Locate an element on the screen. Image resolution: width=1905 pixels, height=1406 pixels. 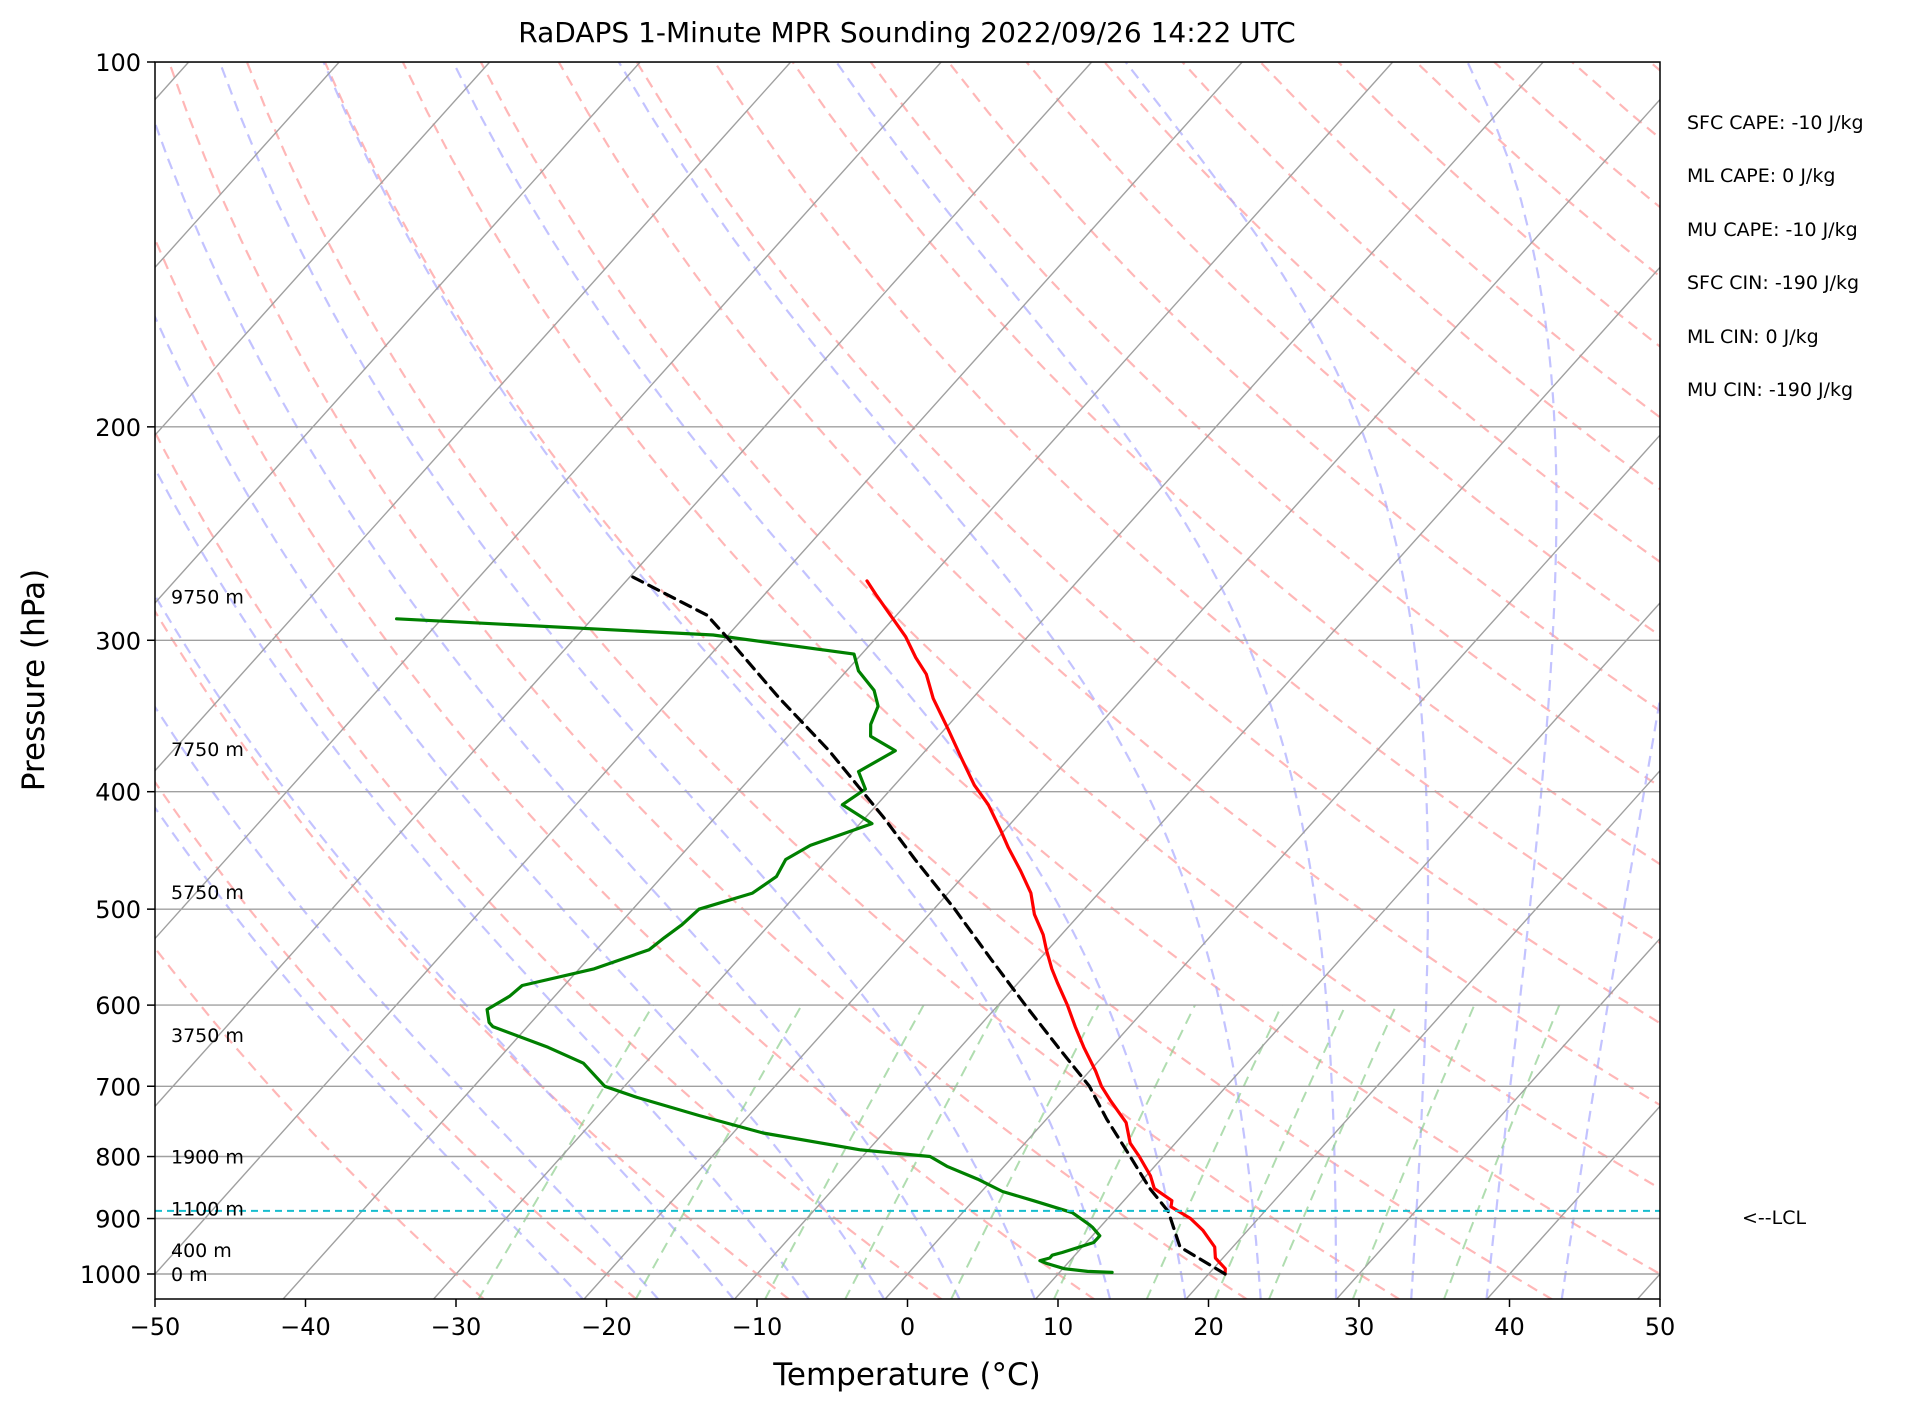
y-tick-label: 100 is located at coordinates (118, 63).